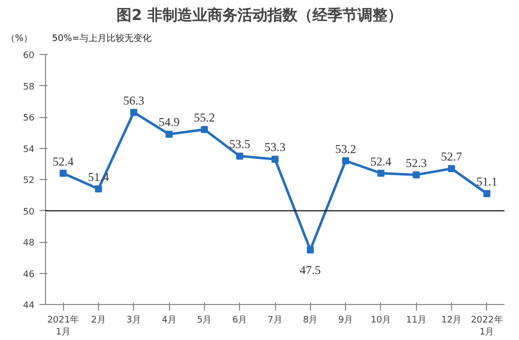 Image resolution: width=519 pixels, height=340 pixels. What do you see at coordinates (486, 326) in the screenshot?
I see `x-tick-label: 2022年 1月` at bounding box center [486, 326].